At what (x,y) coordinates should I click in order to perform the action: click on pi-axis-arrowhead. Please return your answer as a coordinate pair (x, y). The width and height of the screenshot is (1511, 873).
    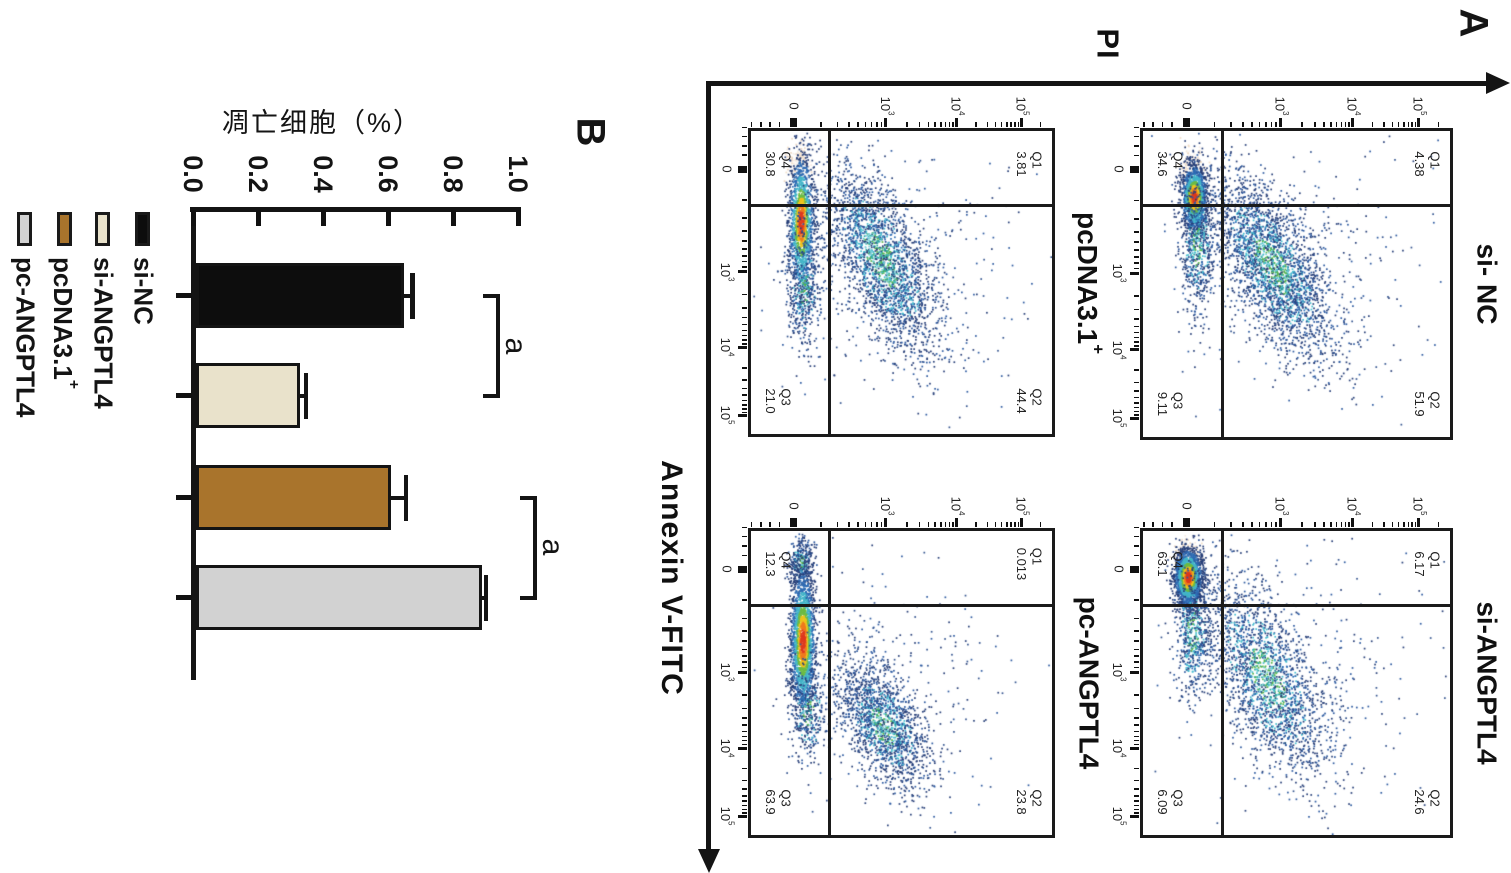
    Looking at the image, I should click on (1498, 83).